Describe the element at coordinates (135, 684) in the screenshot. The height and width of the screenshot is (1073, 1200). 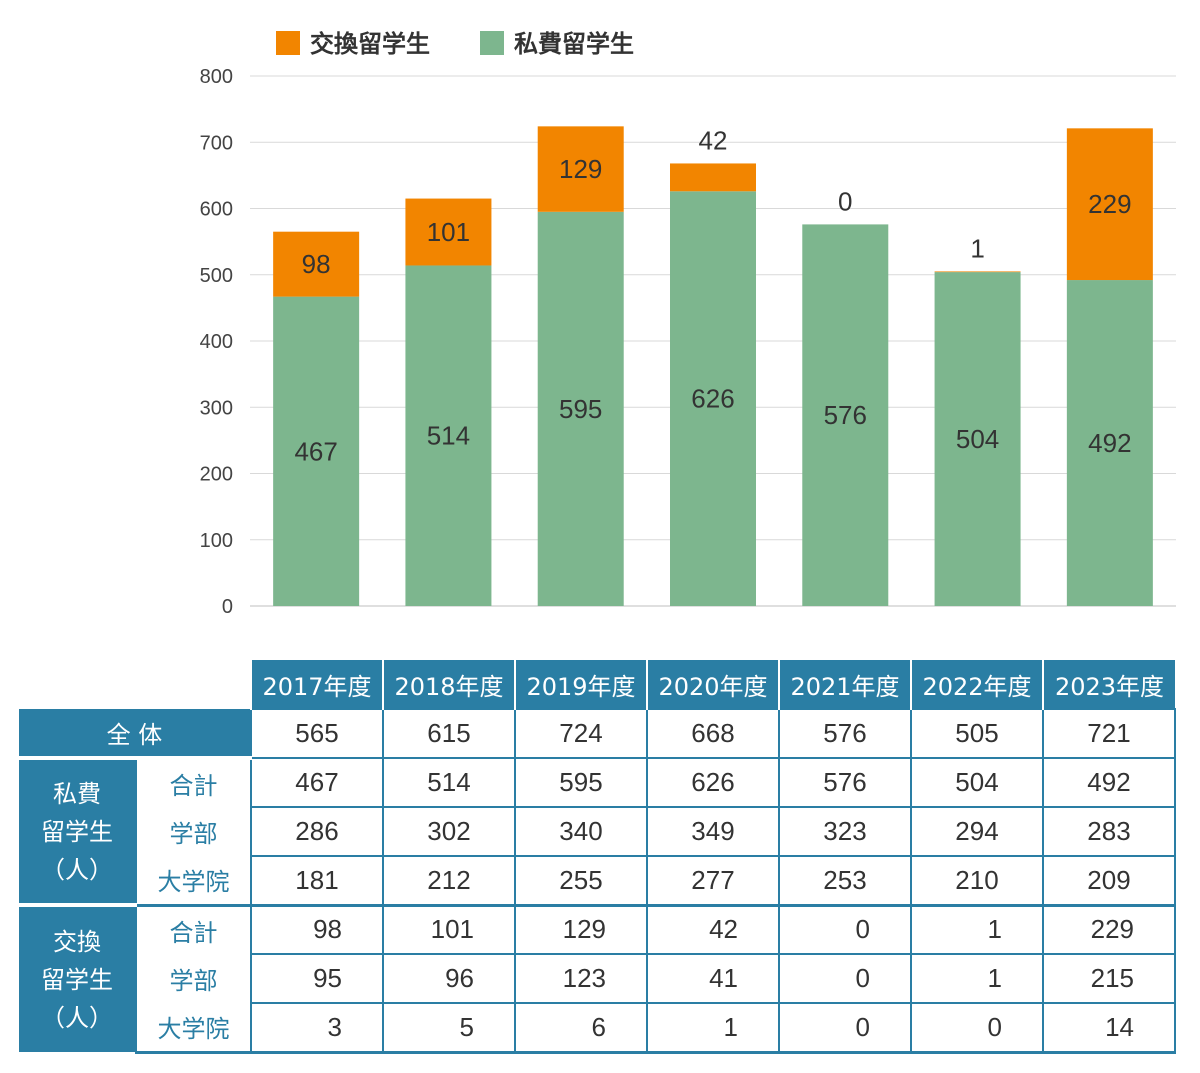
I see `table-corner` at that location.